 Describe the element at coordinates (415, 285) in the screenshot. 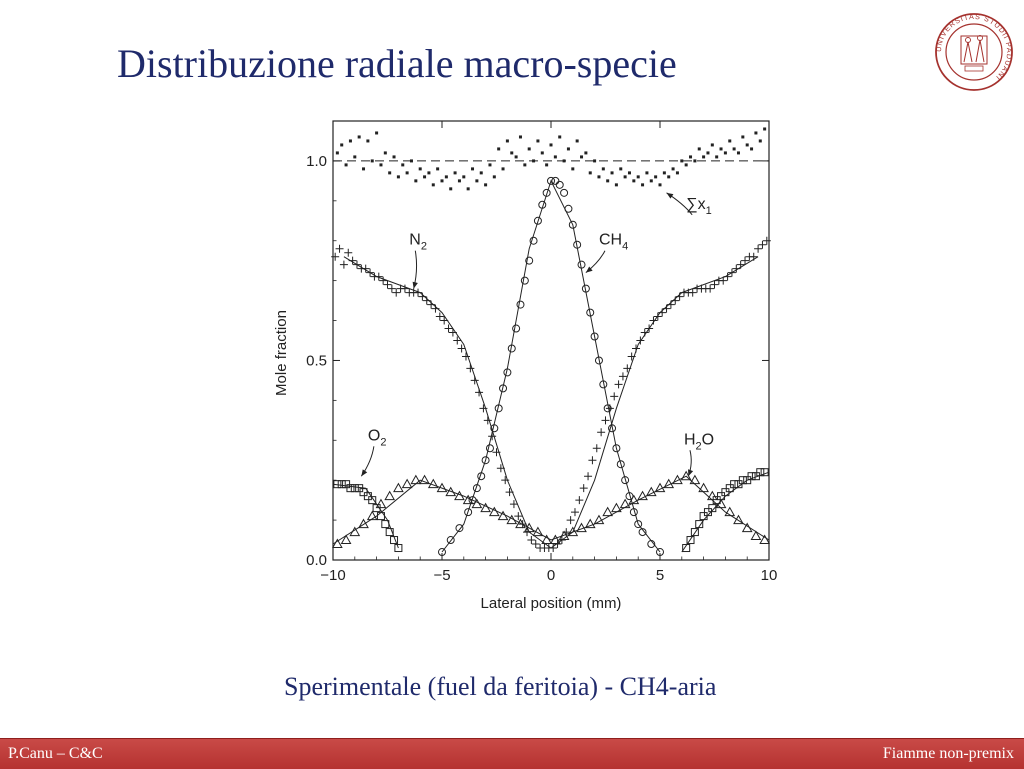

I see `arrowhead-n2` at that location.